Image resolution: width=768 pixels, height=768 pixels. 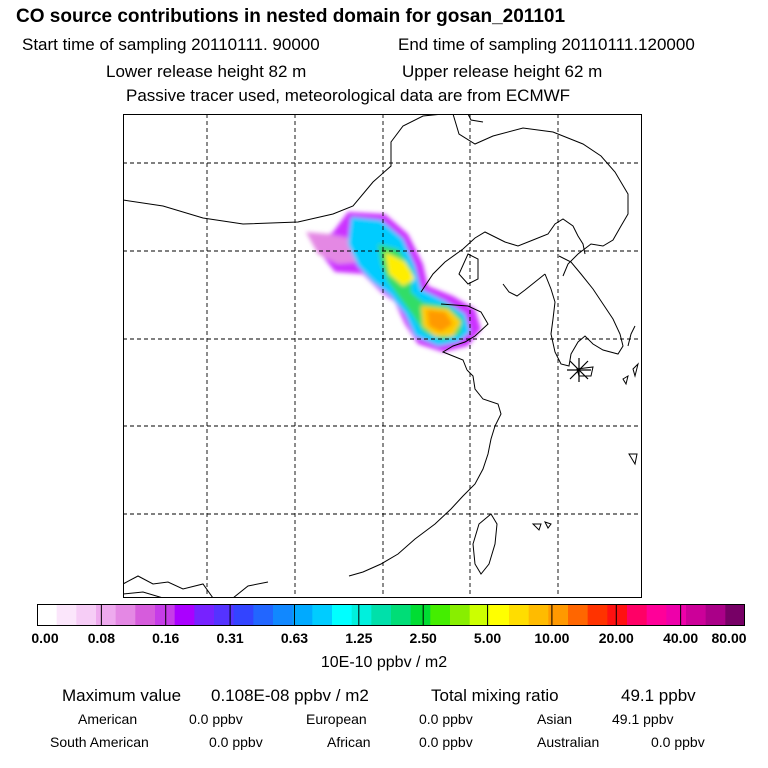 I want to click on colorbar-tick-label: 1.25, so click(x=359, y=638).